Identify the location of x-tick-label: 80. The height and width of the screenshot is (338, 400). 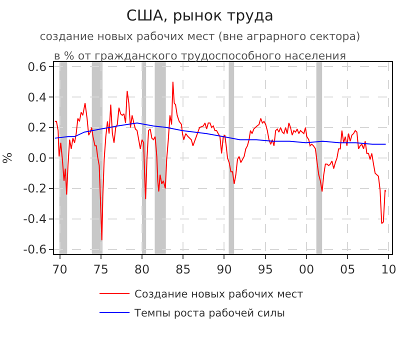
(142, 269).